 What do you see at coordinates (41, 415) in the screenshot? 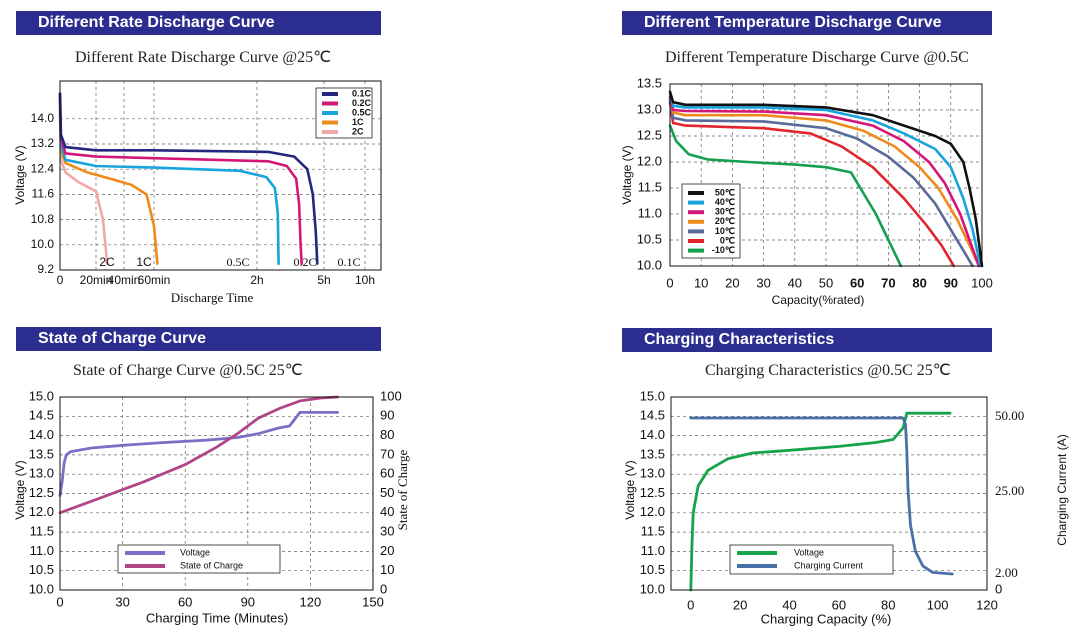
I see `soc-ytick-1: 14.5` at bounding box center [41, 415].